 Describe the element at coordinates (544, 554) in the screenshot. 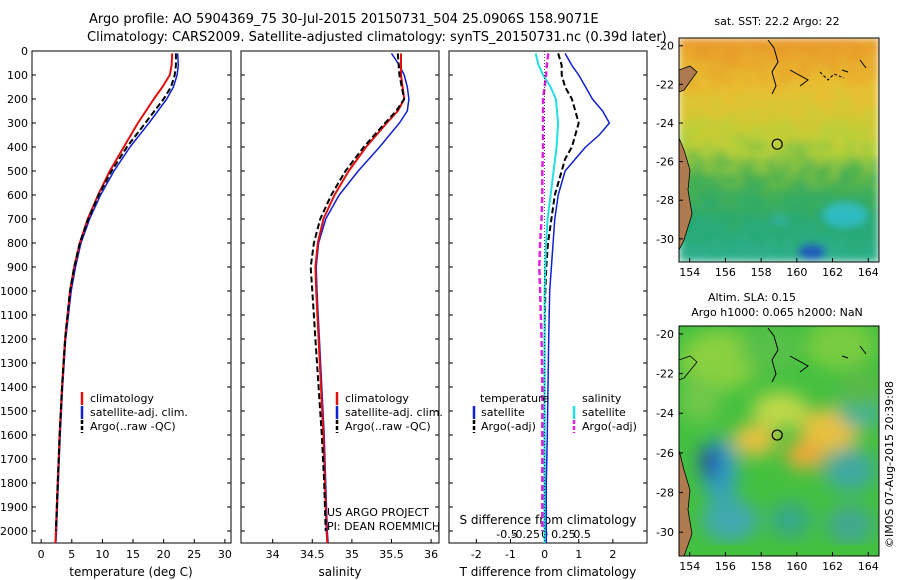

I see `x-tick-label: 0` at that location.